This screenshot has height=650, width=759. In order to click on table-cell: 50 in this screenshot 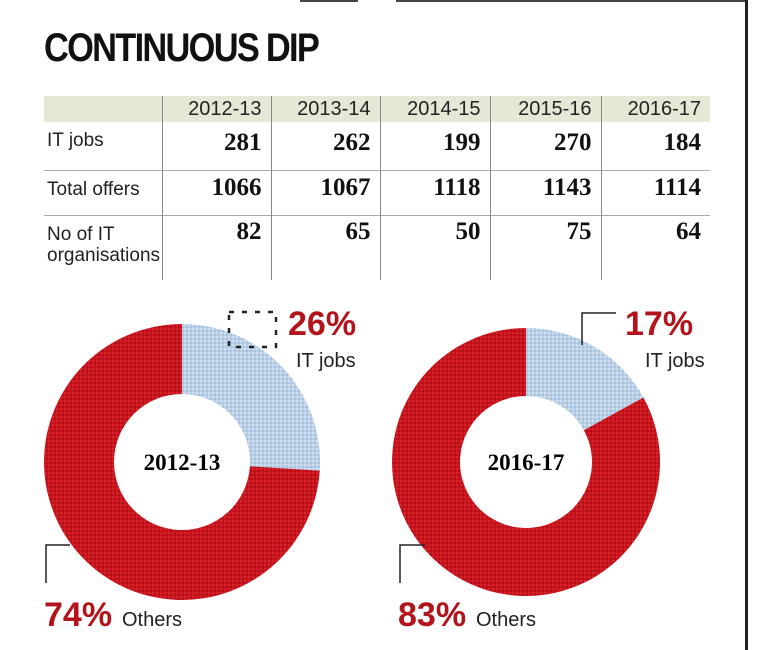, I will do `click(434, 247)`.